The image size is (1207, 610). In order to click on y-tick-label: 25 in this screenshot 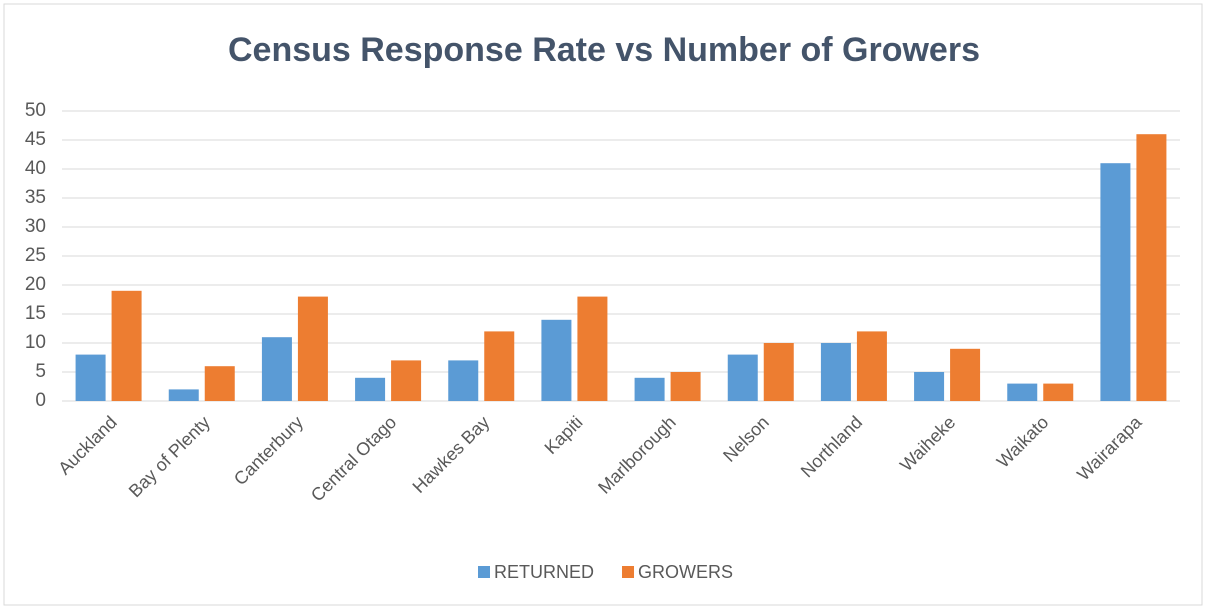, I will do `click(35, 255)`.